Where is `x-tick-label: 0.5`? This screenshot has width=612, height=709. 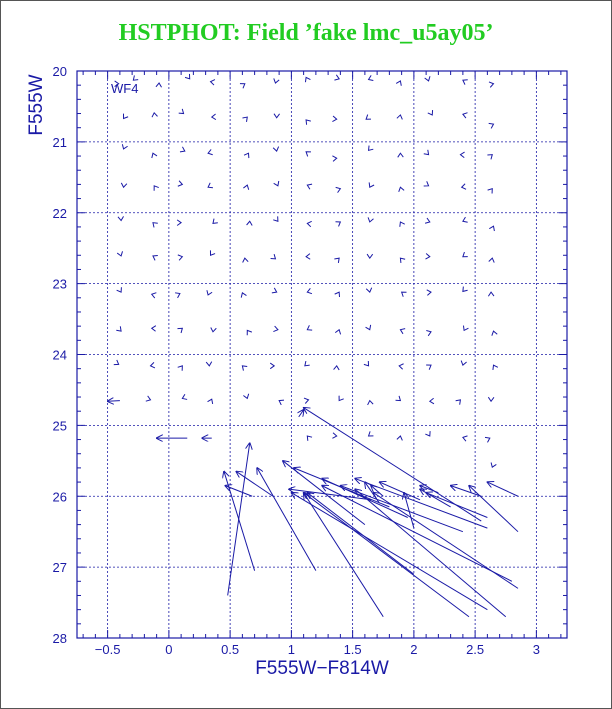 x-tick-label: 0.5 is located at coordinates (230, 649).